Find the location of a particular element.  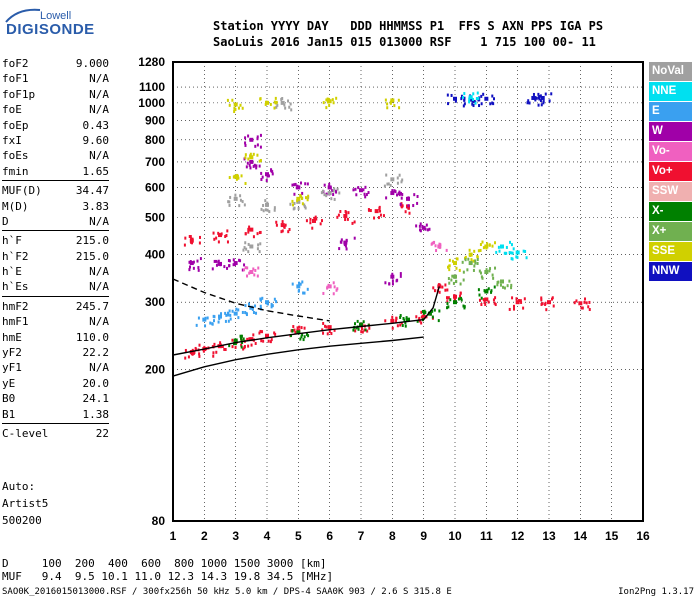

param-name: yF1 is located at coordinates (12, 368).